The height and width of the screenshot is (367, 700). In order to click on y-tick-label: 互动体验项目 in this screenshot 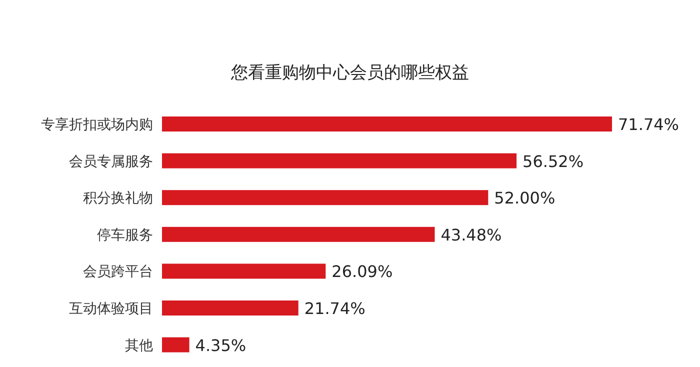, I will do `click(111, 309)`.